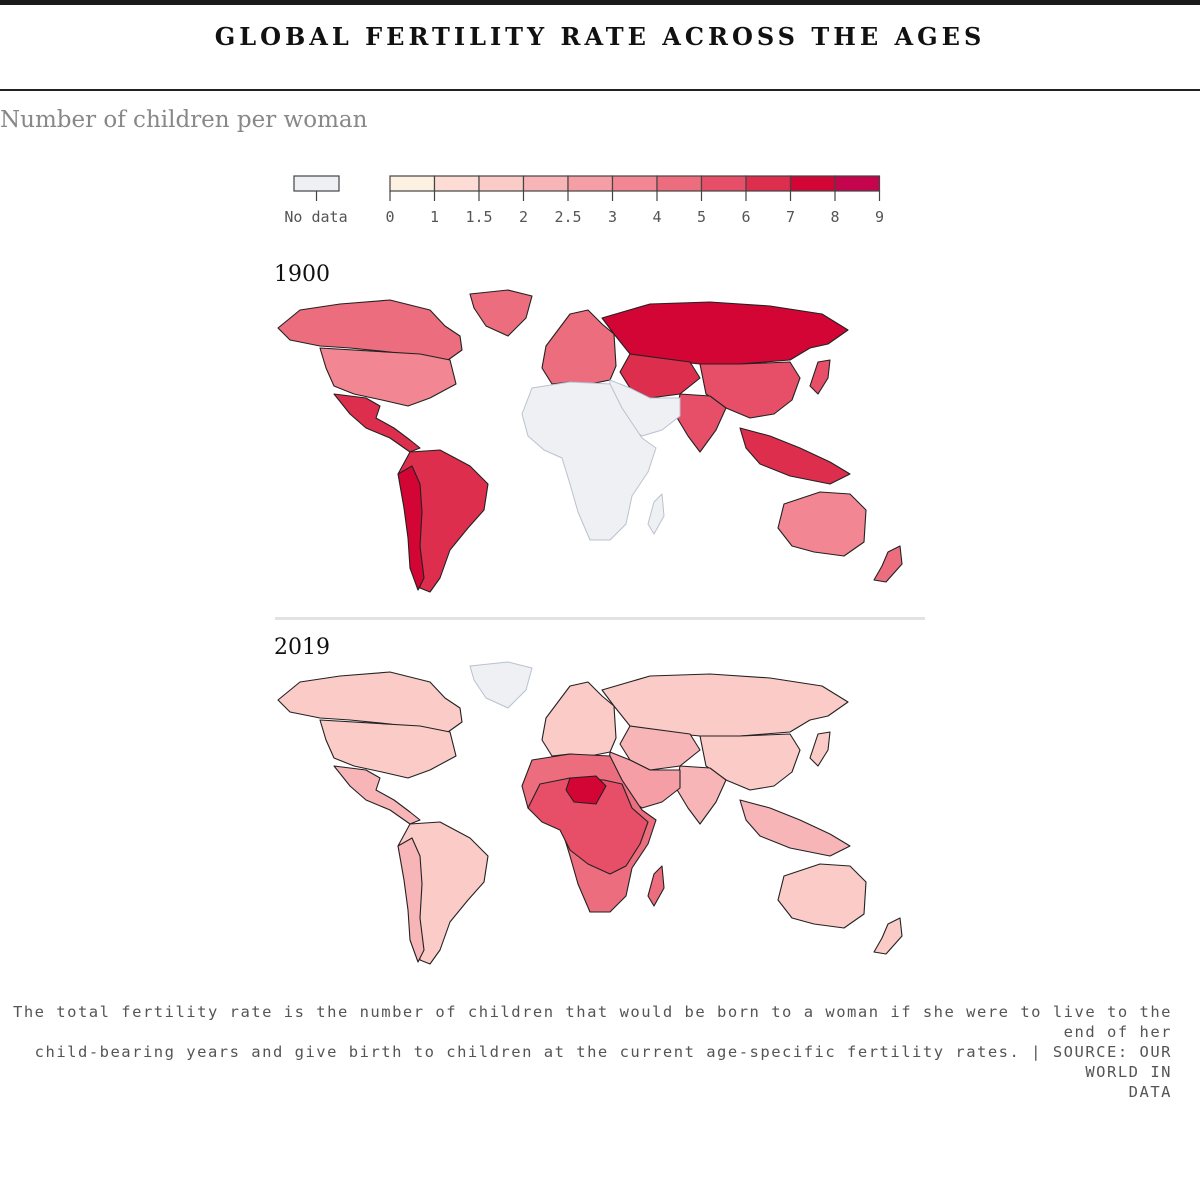 This screenshot has width=1200, height=1200. I want to click on region-usa-2019, so click(388, 749).